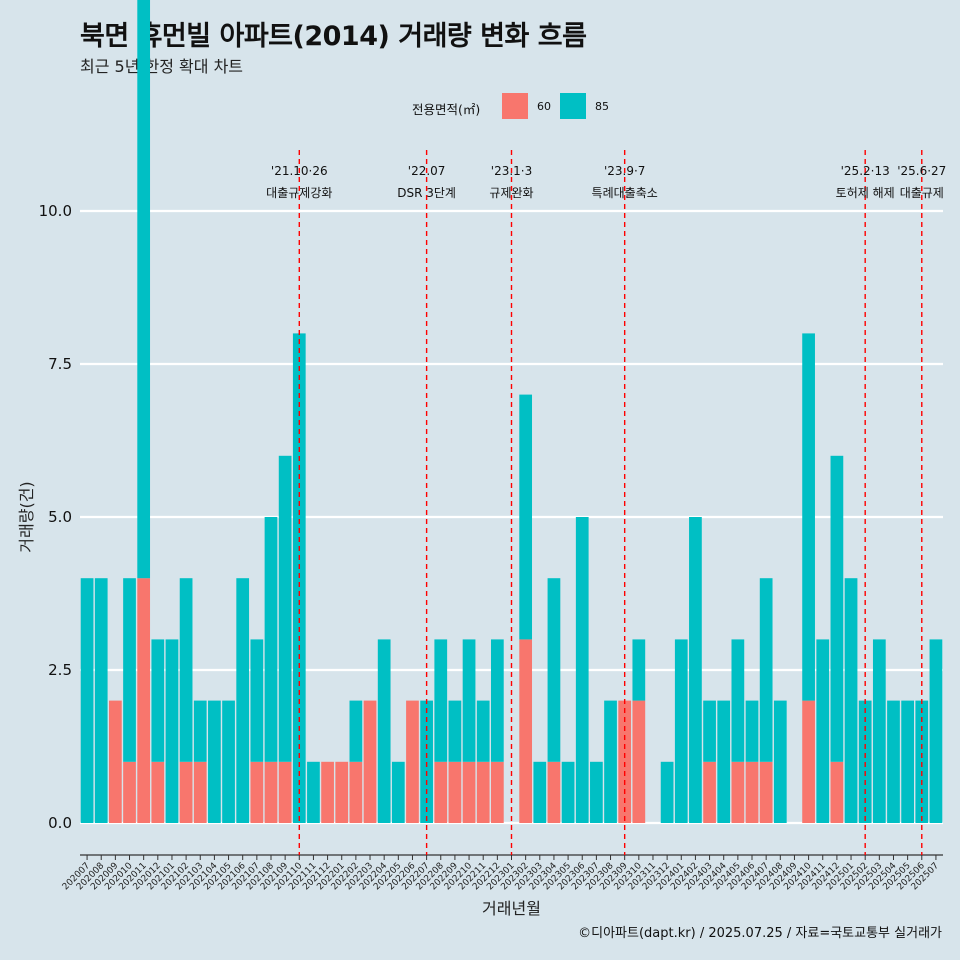 This screenshot has width=960, height=960. What do you see at coordinates (60, 670) in the screenshot?
I see `y-tick-label: 2.5` at bounding box center [60, 670].